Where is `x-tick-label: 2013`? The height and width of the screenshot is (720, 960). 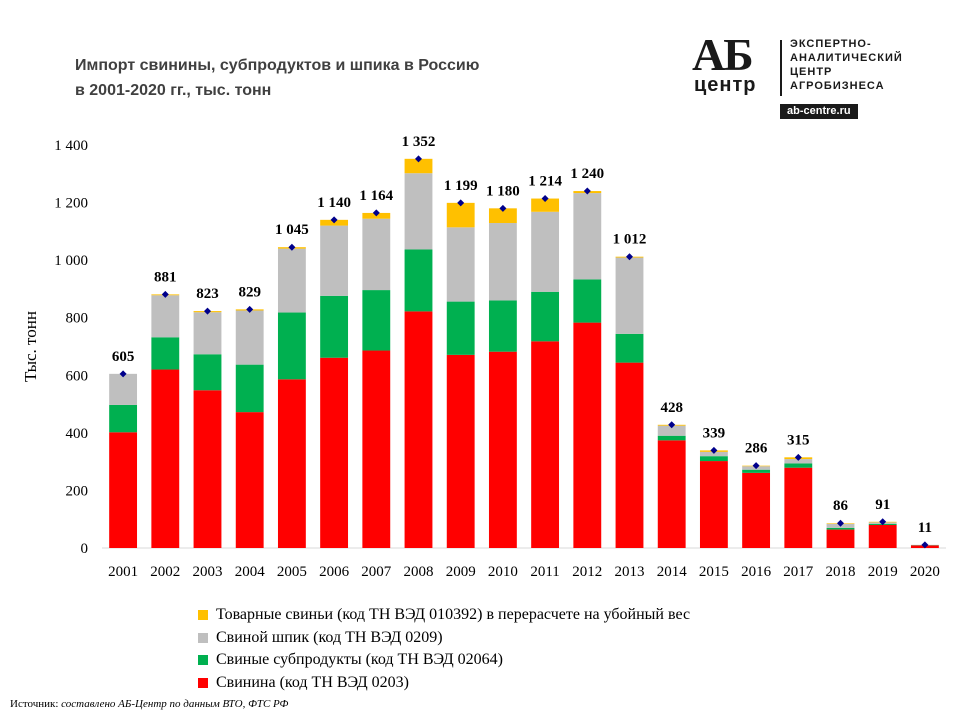
x-tick-label: 2013 is located at coordinates (630, 572).